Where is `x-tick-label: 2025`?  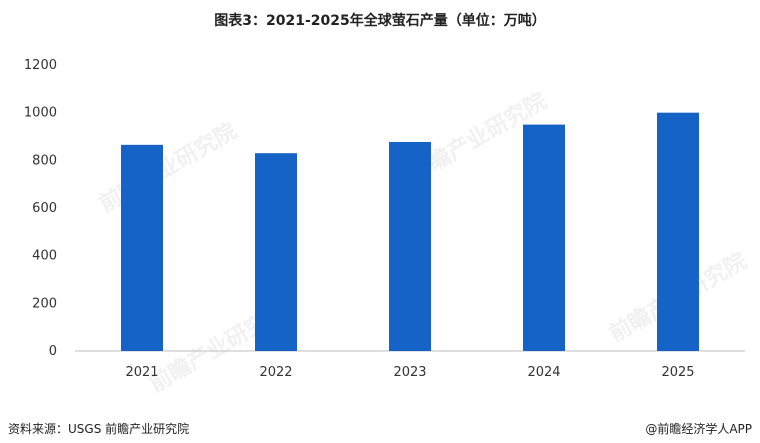 x-tick-label: 2025 is located at coordinates (677, 372).